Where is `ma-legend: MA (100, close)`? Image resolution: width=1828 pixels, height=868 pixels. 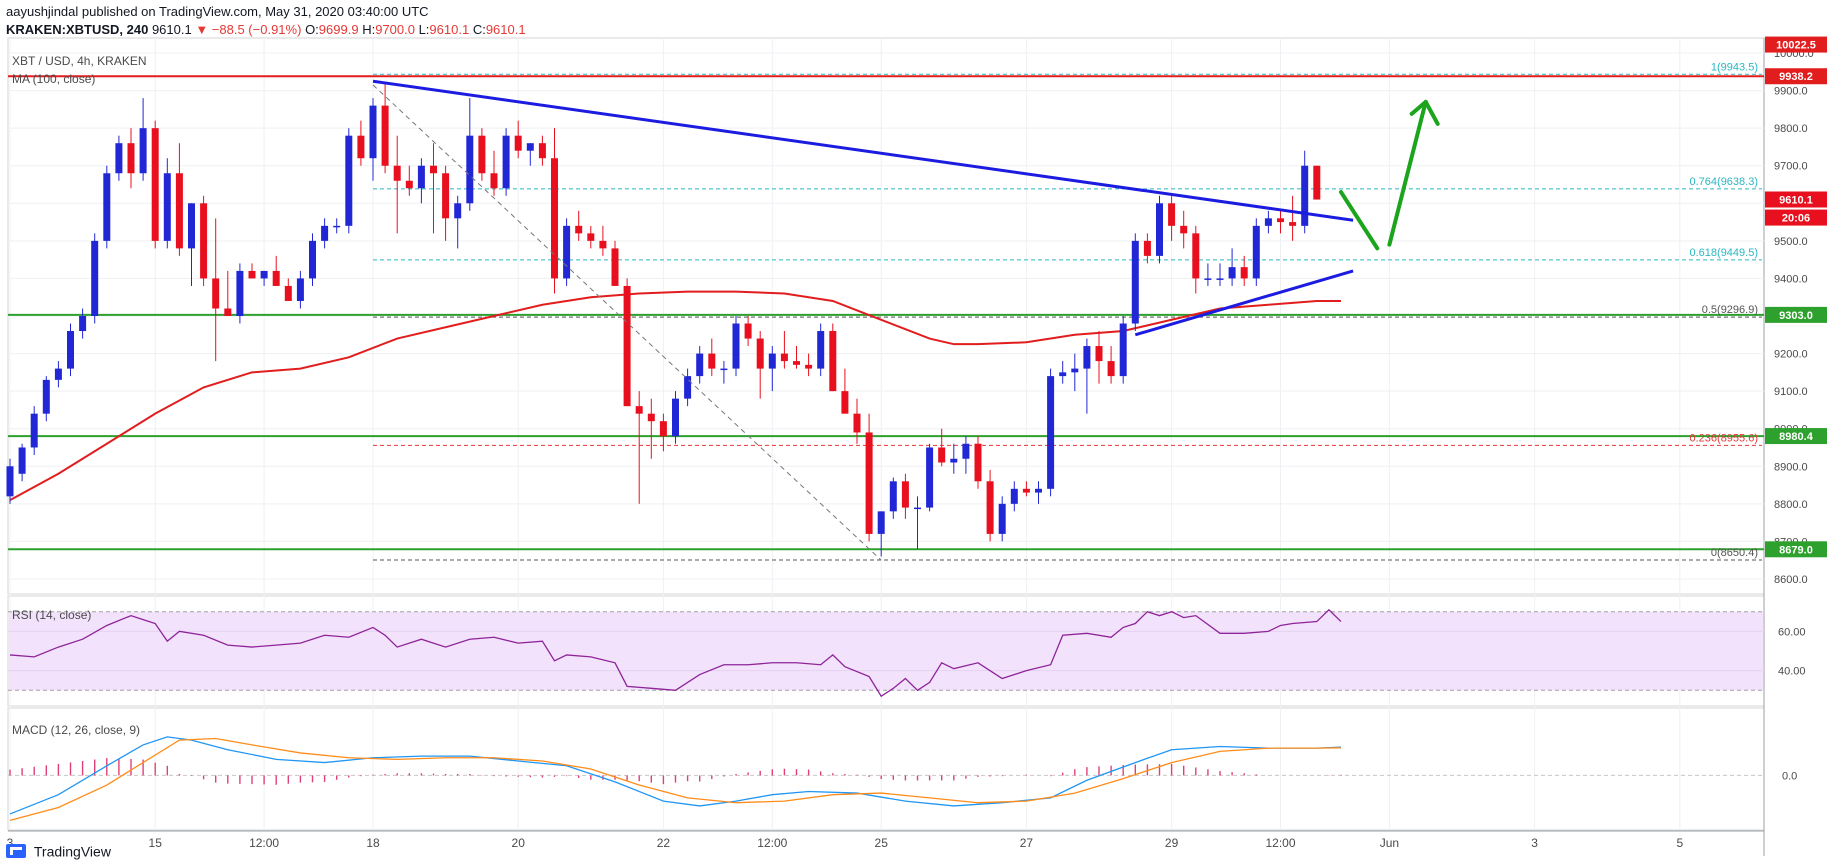 ma-legend: MA (100, close) is located at coordinates (54, 79).